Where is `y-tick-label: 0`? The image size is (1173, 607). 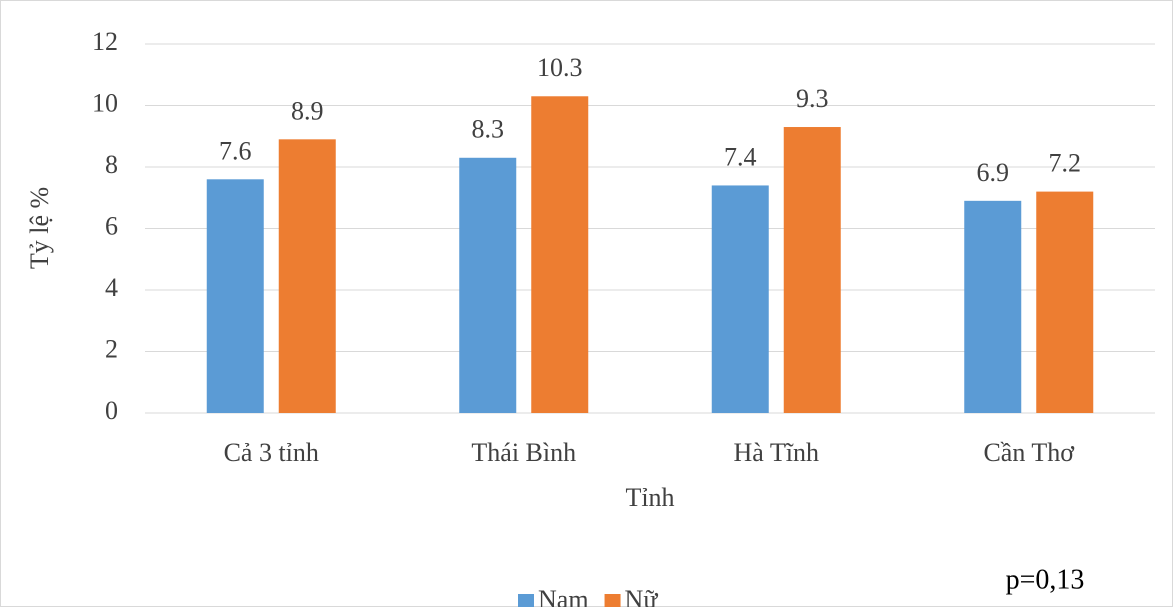
y-tick-label: 0 is located at coordinates (111, 410).